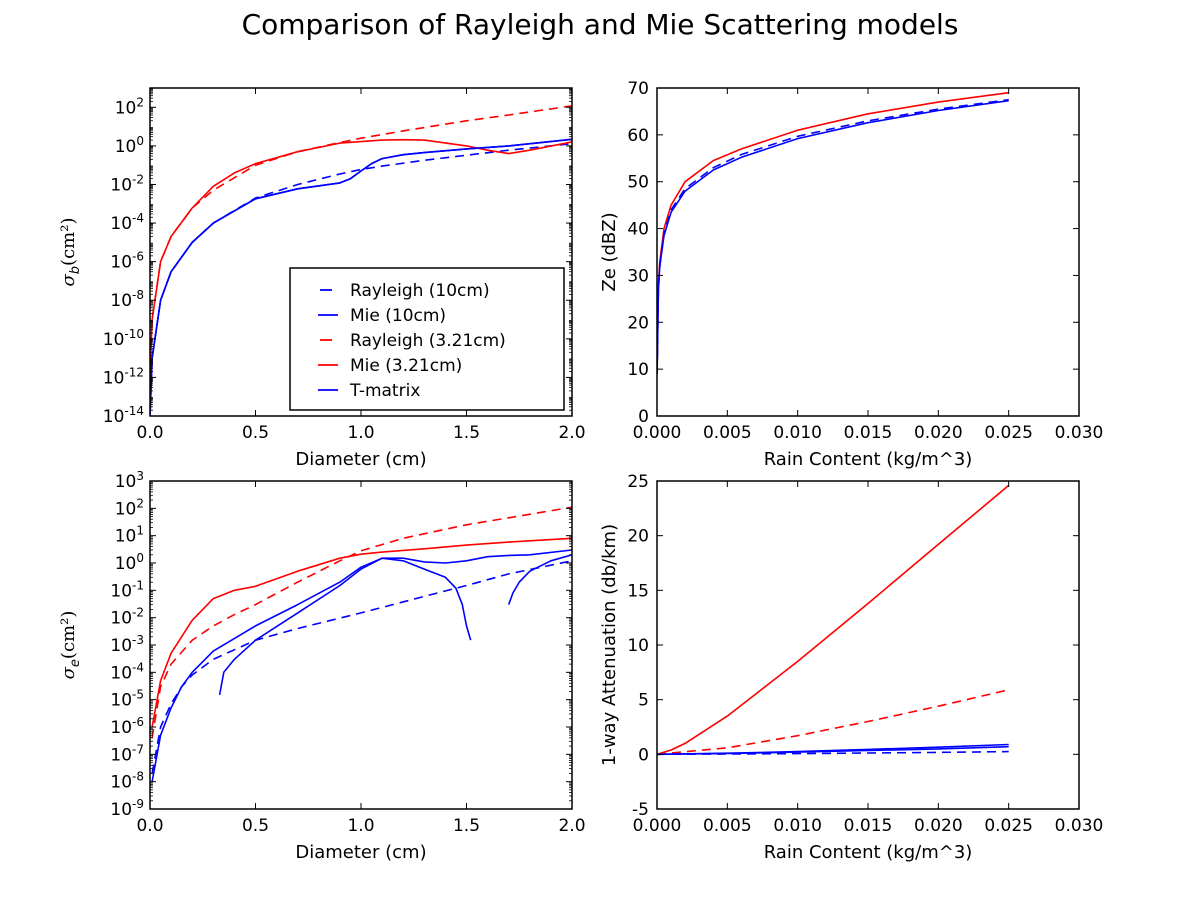 This screenshot has width=1200, height=900. Describe the element at coordinates (420, 291) in the screenshot. I see `legend-label: Rayleigh (10cm)` at that location.